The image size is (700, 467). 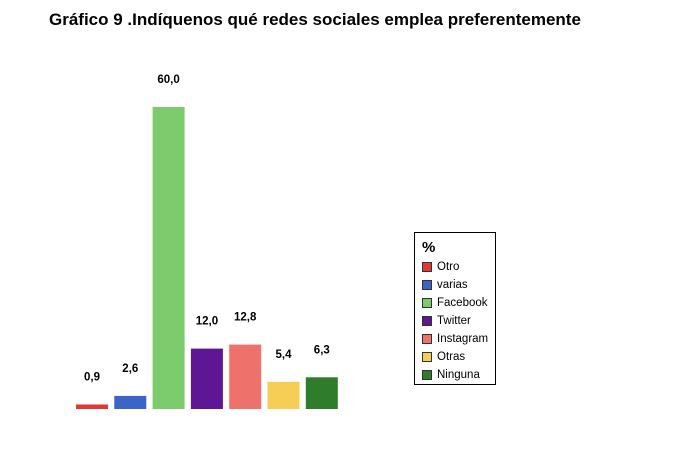 What do you see at coordinates (321, 393) in the screenshot?
I see `bar-ninguna` at bounding box center [321, 393].